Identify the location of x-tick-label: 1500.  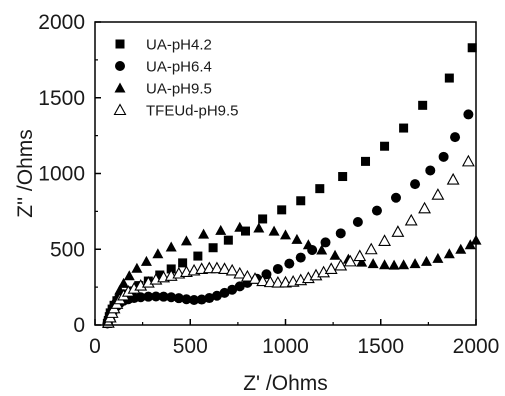
(380, 346).